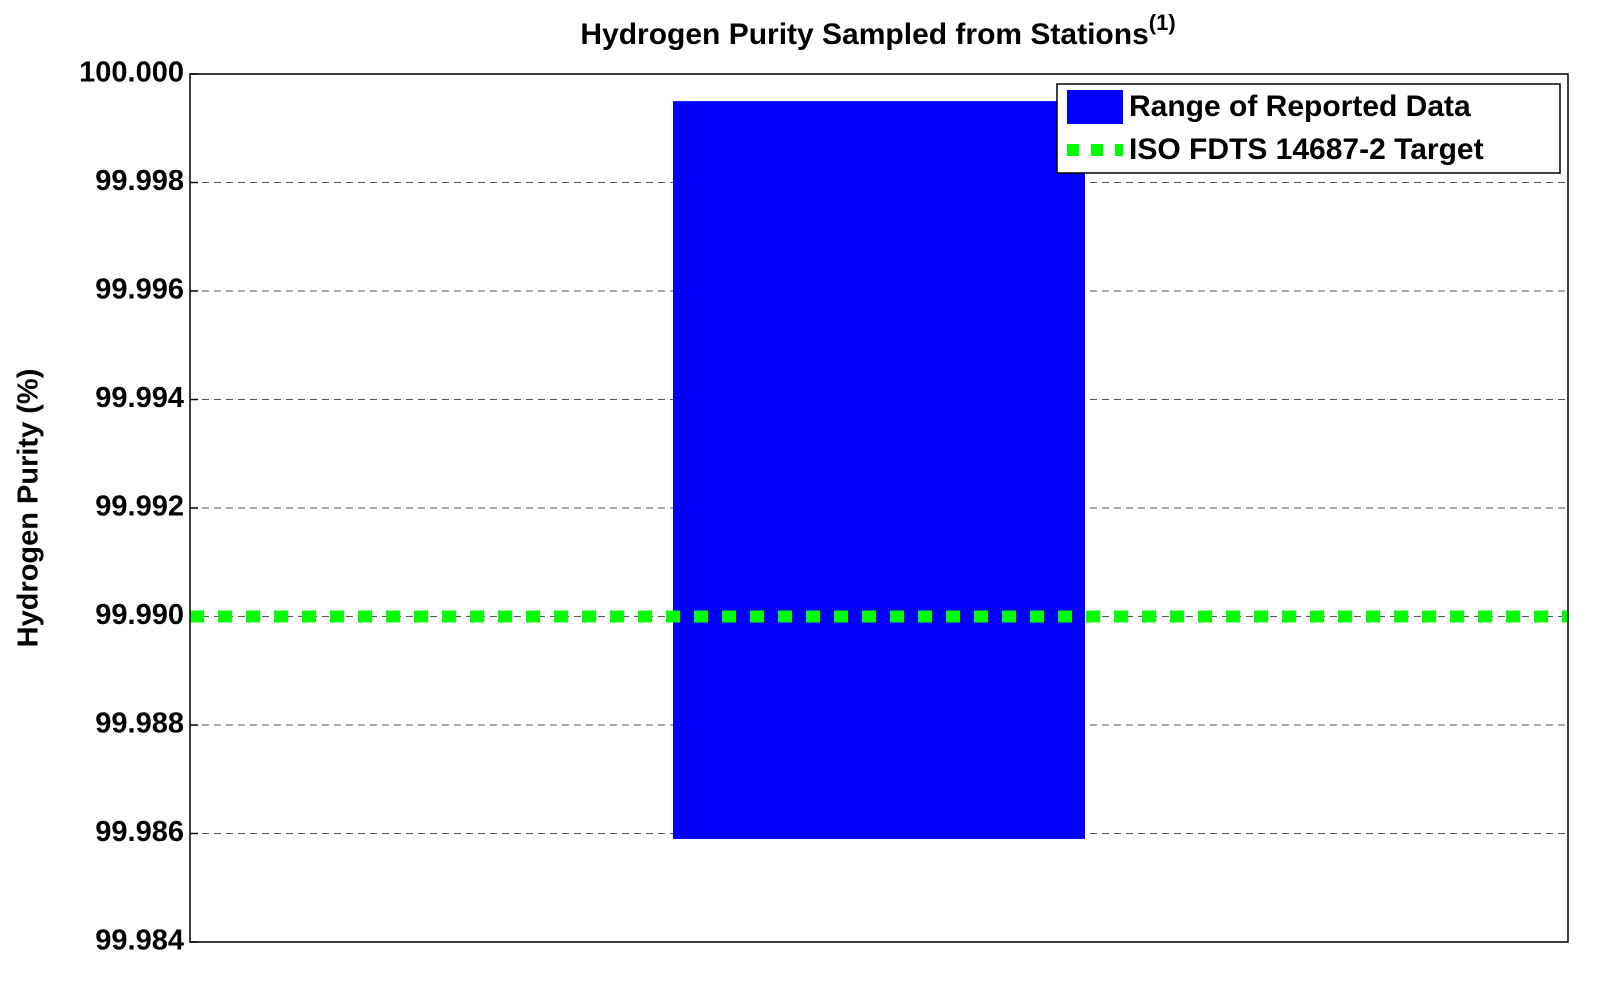 The image size is (1623, 991). What do you see at coordinates (864, 34) in the screenshot?
I see `title-text: Hydrogen Purity Sampled from Stations` at bounding box center [864, 34].